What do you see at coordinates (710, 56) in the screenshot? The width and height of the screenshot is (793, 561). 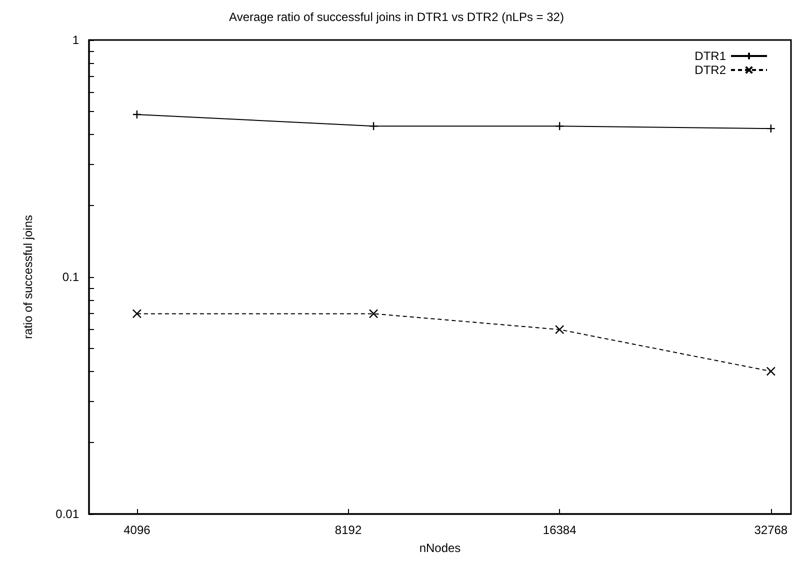 I see `legend-label: DTR1` at bounding box center [710, 56].